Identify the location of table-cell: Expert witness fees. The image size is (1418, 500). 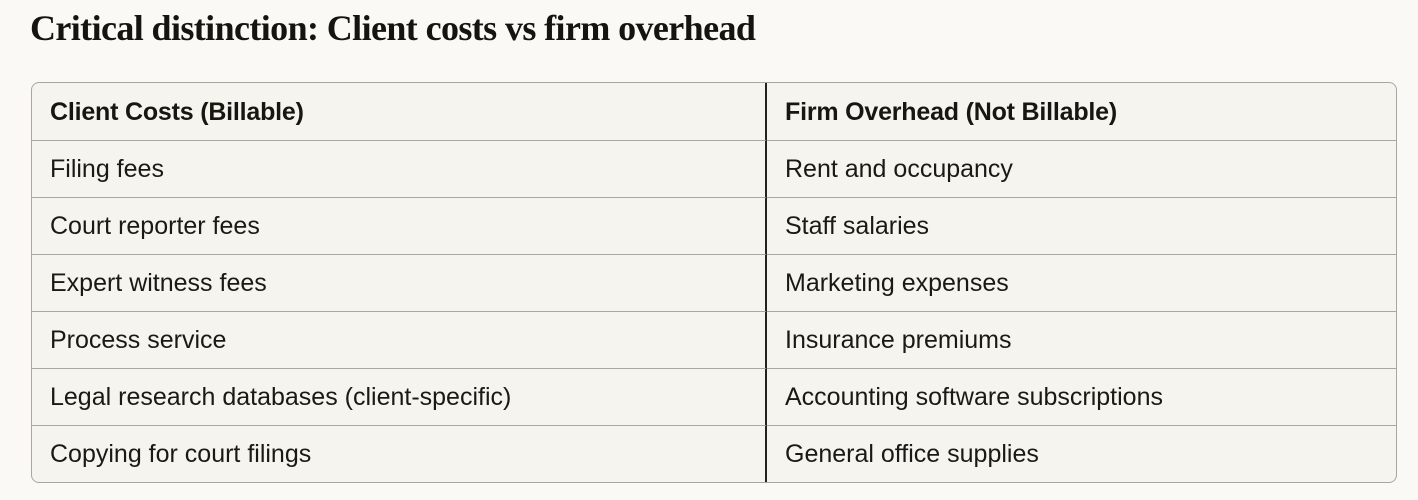
(399, 282).